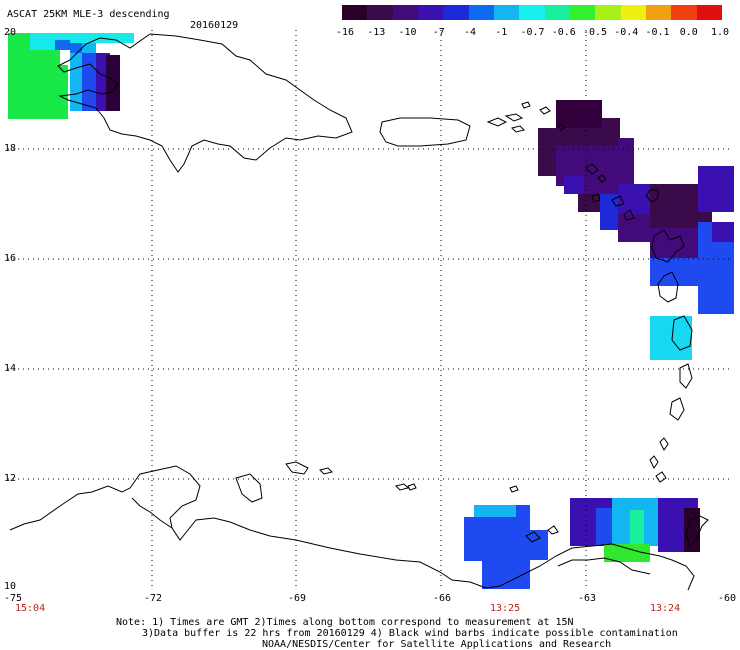  Describe the element at coordinates (665, 608) in the screenshot. I see `pass-time: 13:24` at that location.